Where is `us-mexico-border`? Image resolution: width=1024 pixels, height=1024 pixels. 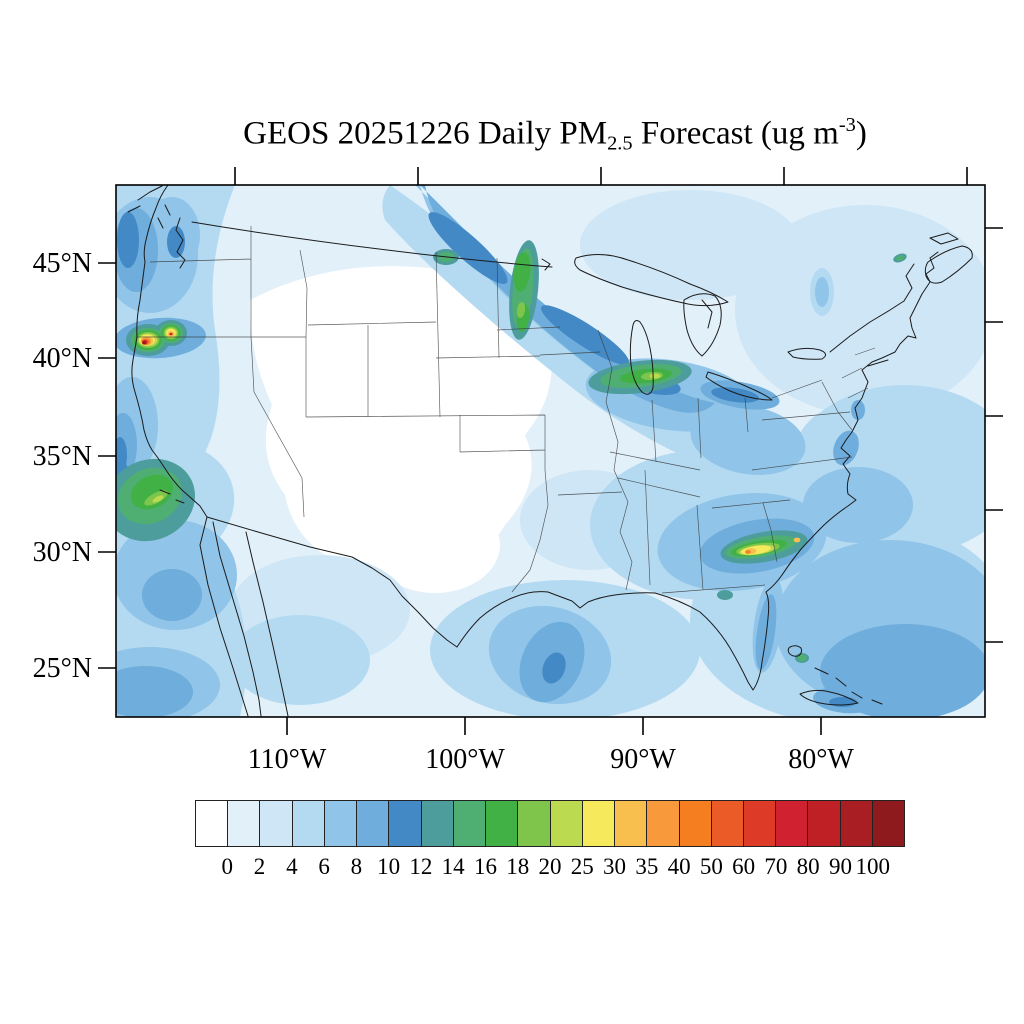
us-mexico-border is located at coordinates (332, 582).